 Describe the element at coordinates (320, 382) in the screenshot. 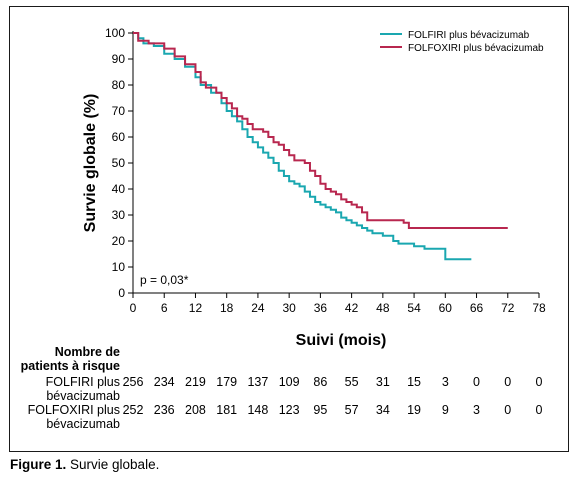

I see `risk-count: 86` at that location.